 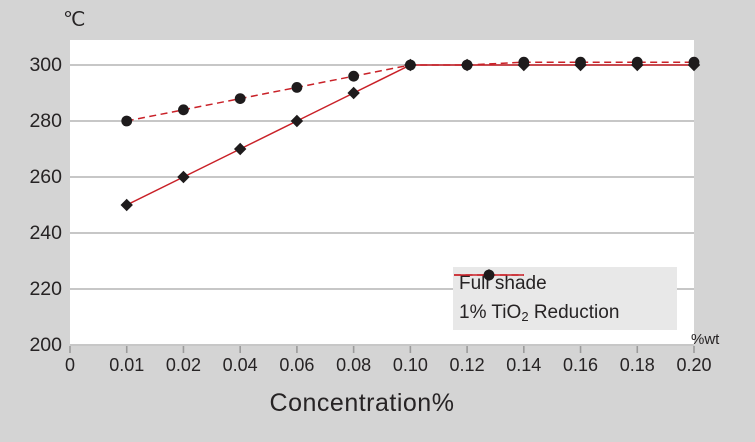 I want to click on y-tick-label-280: 280, so click(x=45, y=121).